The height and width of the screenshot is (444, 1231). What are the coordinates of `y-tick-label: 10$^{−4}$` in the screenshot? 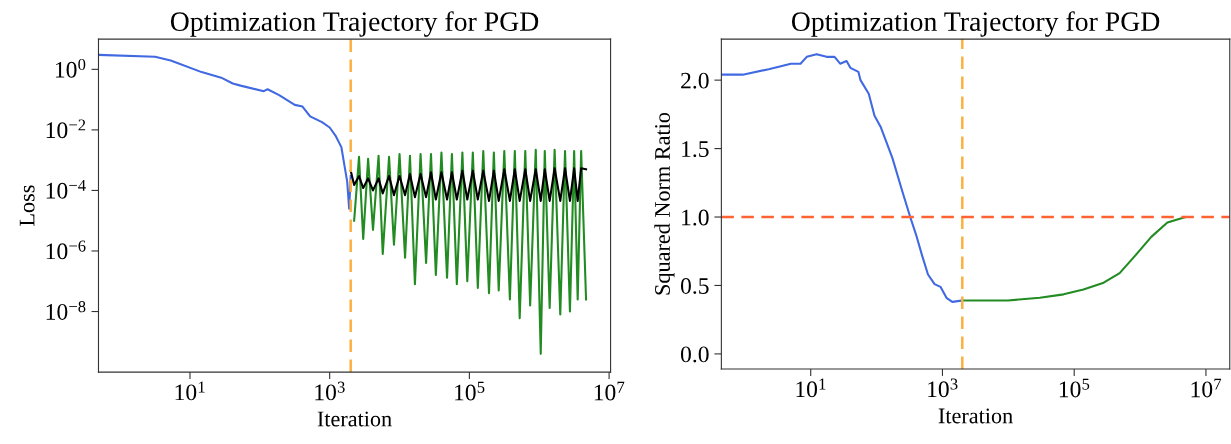 It's located at (66, 189).